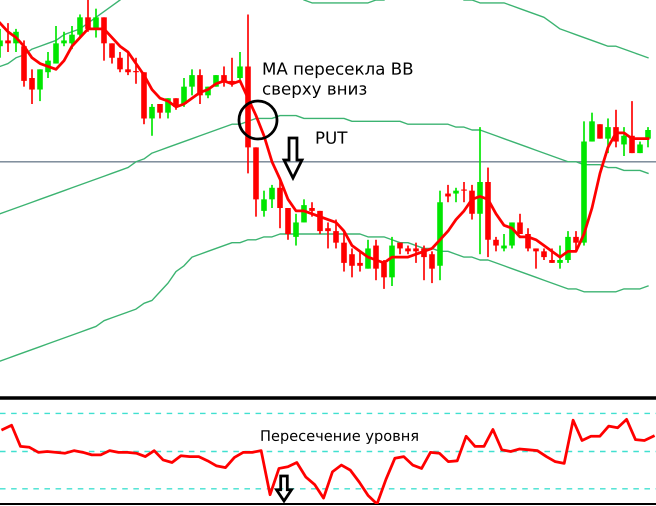  What do you see at coordinates (332, 138) in the screenshot?
I see `annotation: PUT` at bounding box center [332, 138].